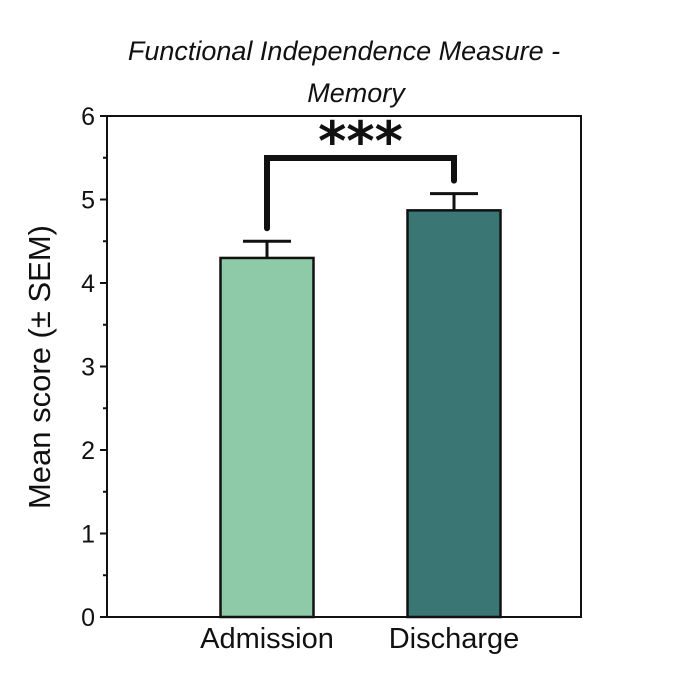 This screenshot has height=682, width=682. Describe the element at coordinates (39, 367) in the screenshot. I see `y-axis-label: Mean score (± SEM)` at that location.